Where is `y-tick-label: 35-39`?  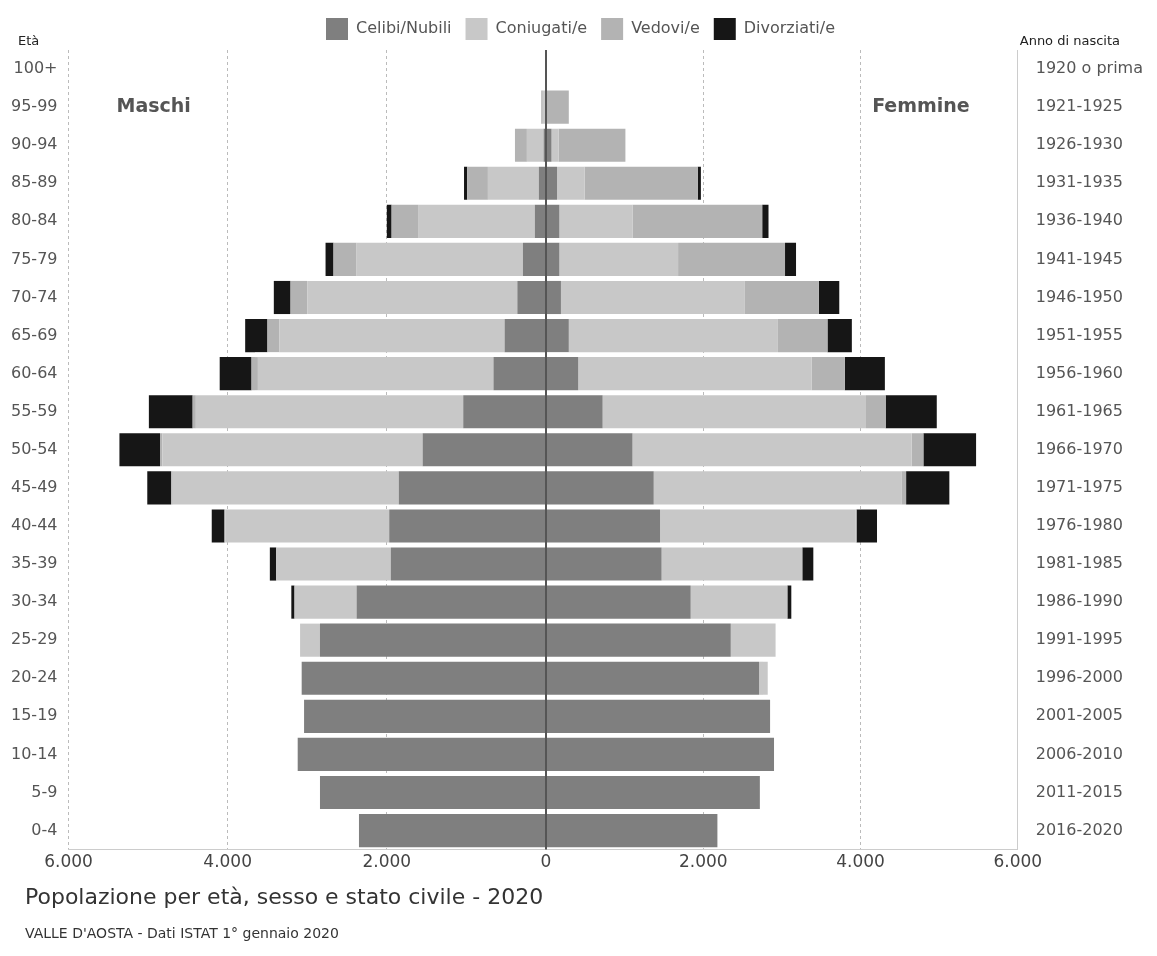
y-tick-label: 35-39 is located at coordinates (34, 563).